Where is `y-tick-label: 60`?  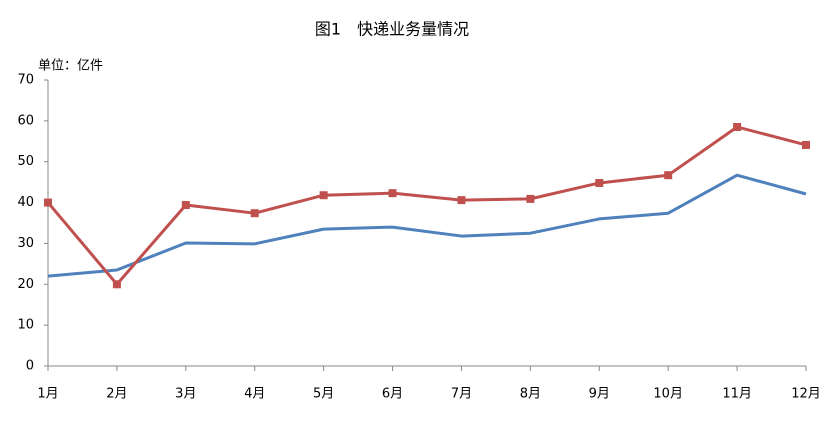 y-tick-label: 60 is located at coordinates (25, 120).